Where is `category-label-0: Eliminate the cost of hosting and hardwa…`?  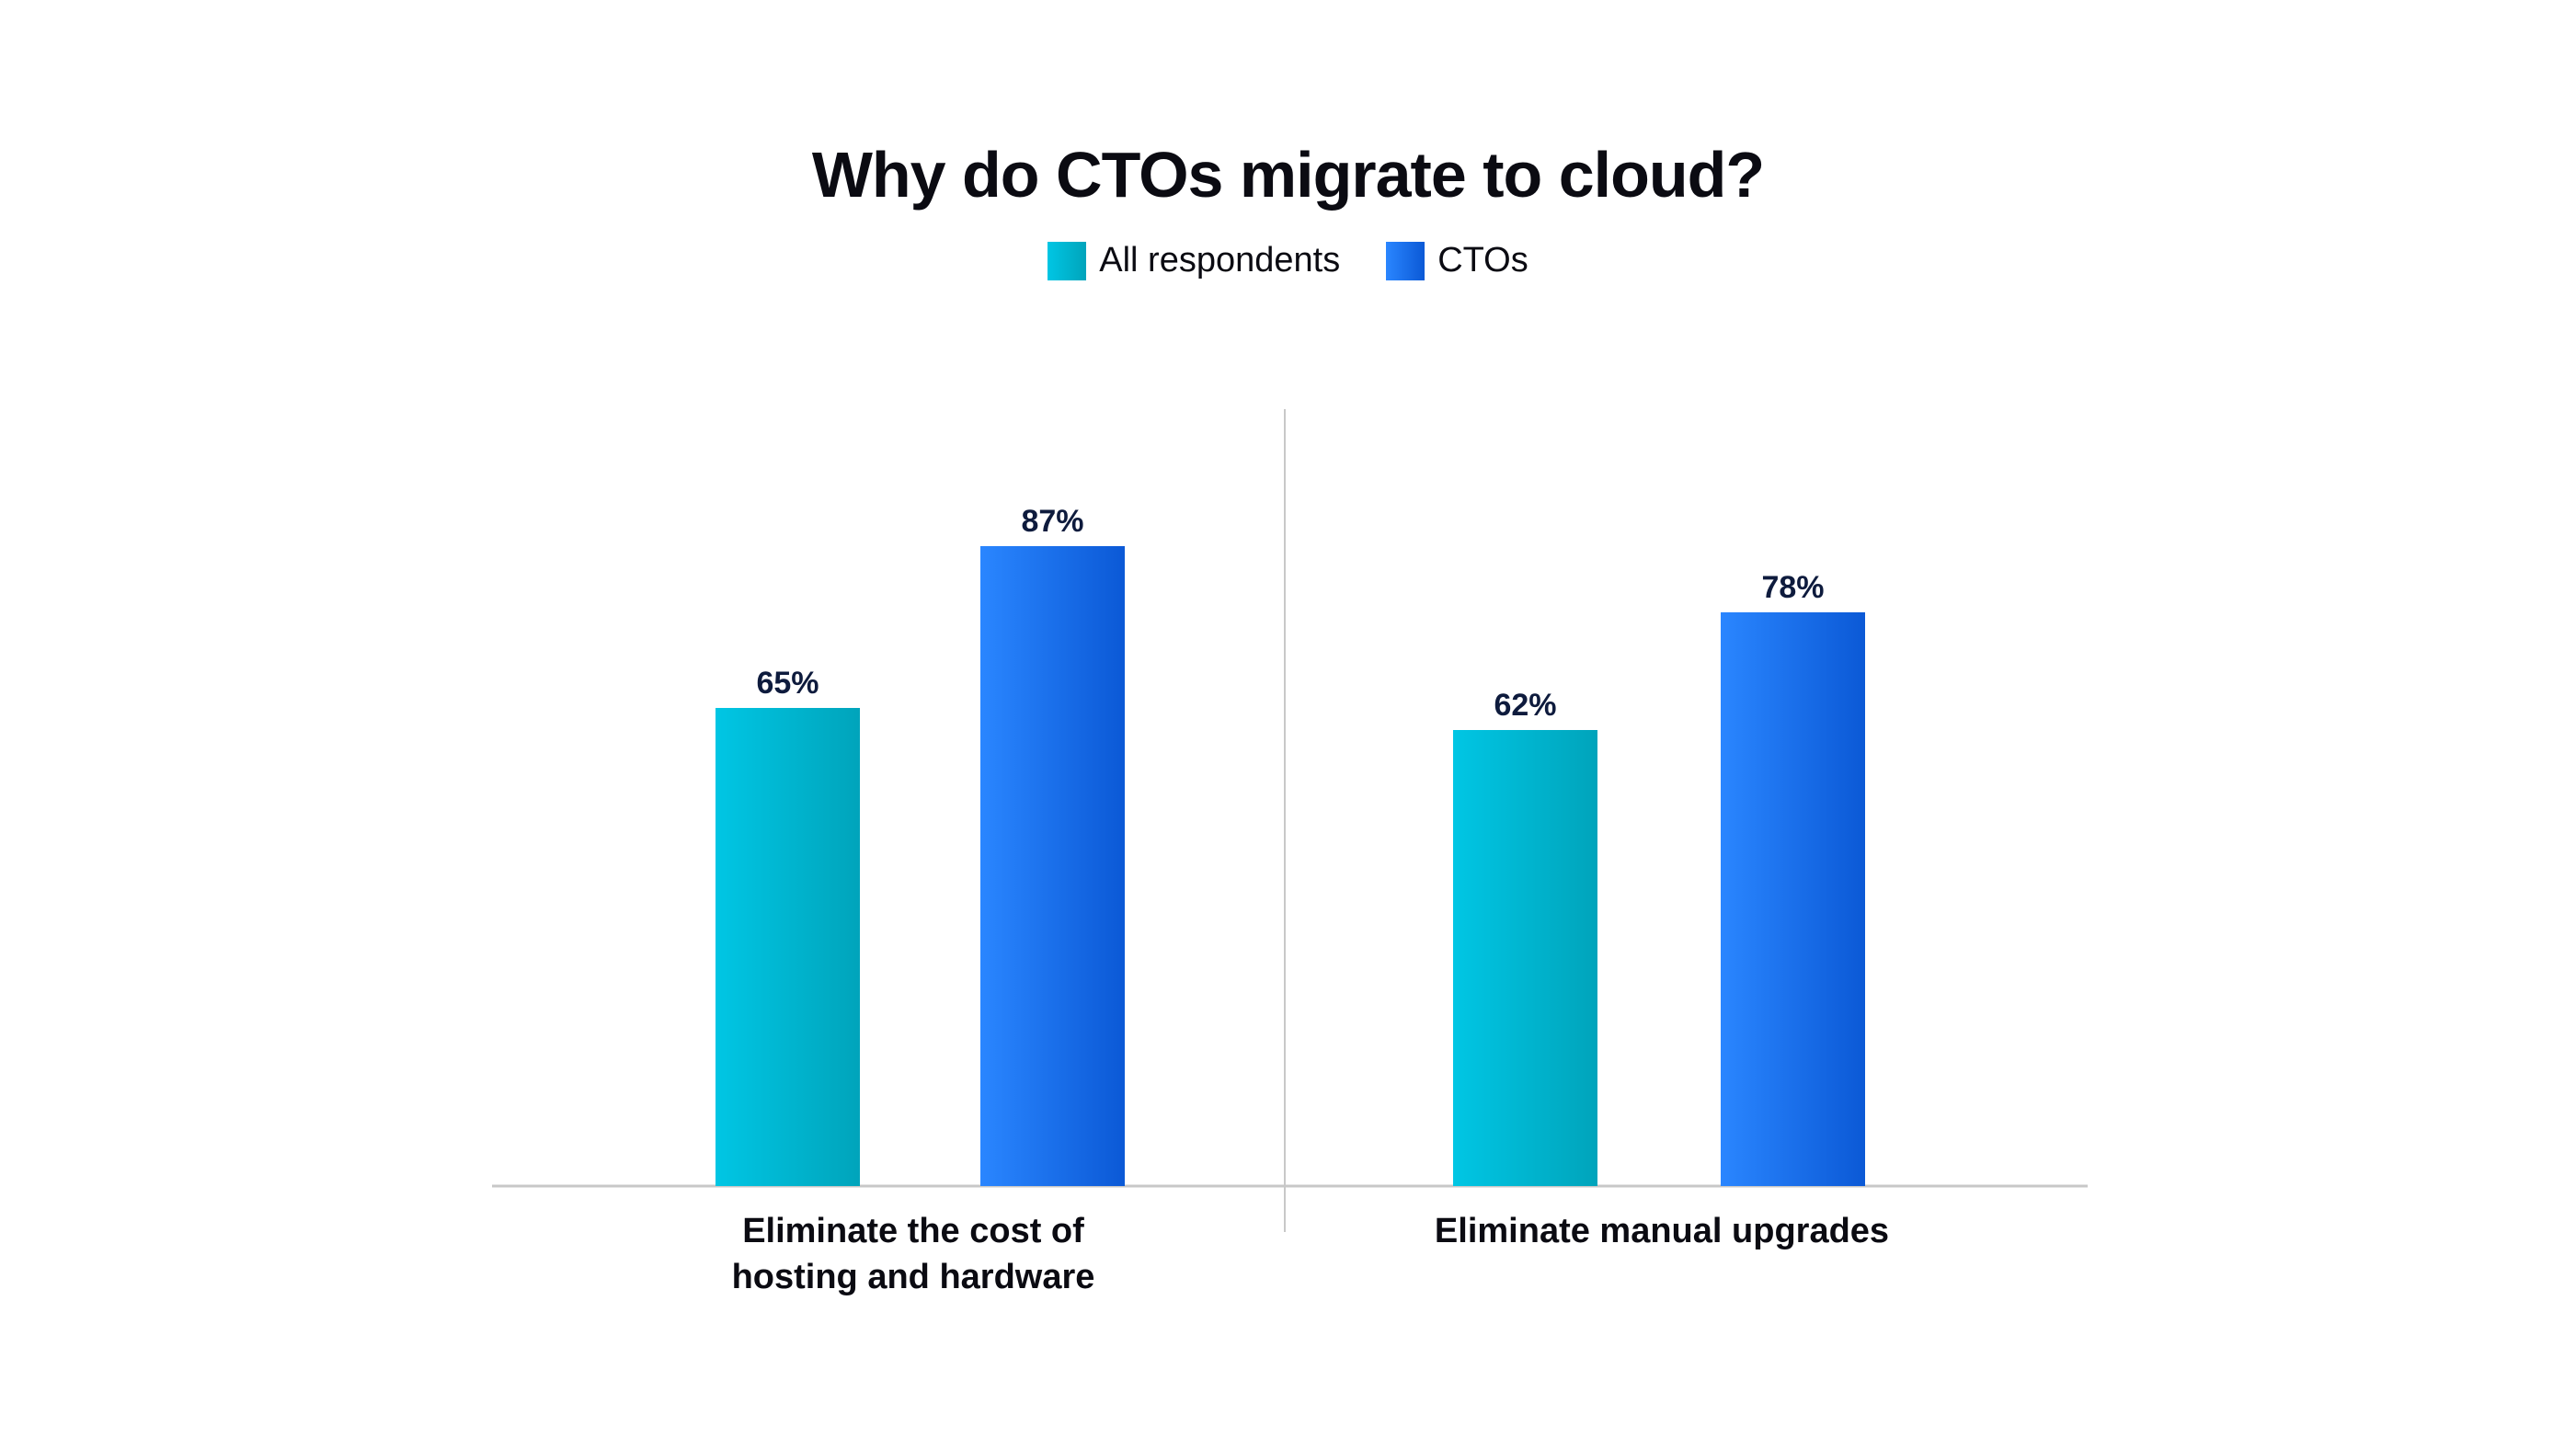 category-label-0: Eliminate the cost of hosting and hardwa… is located at coordinates (913, 1254).